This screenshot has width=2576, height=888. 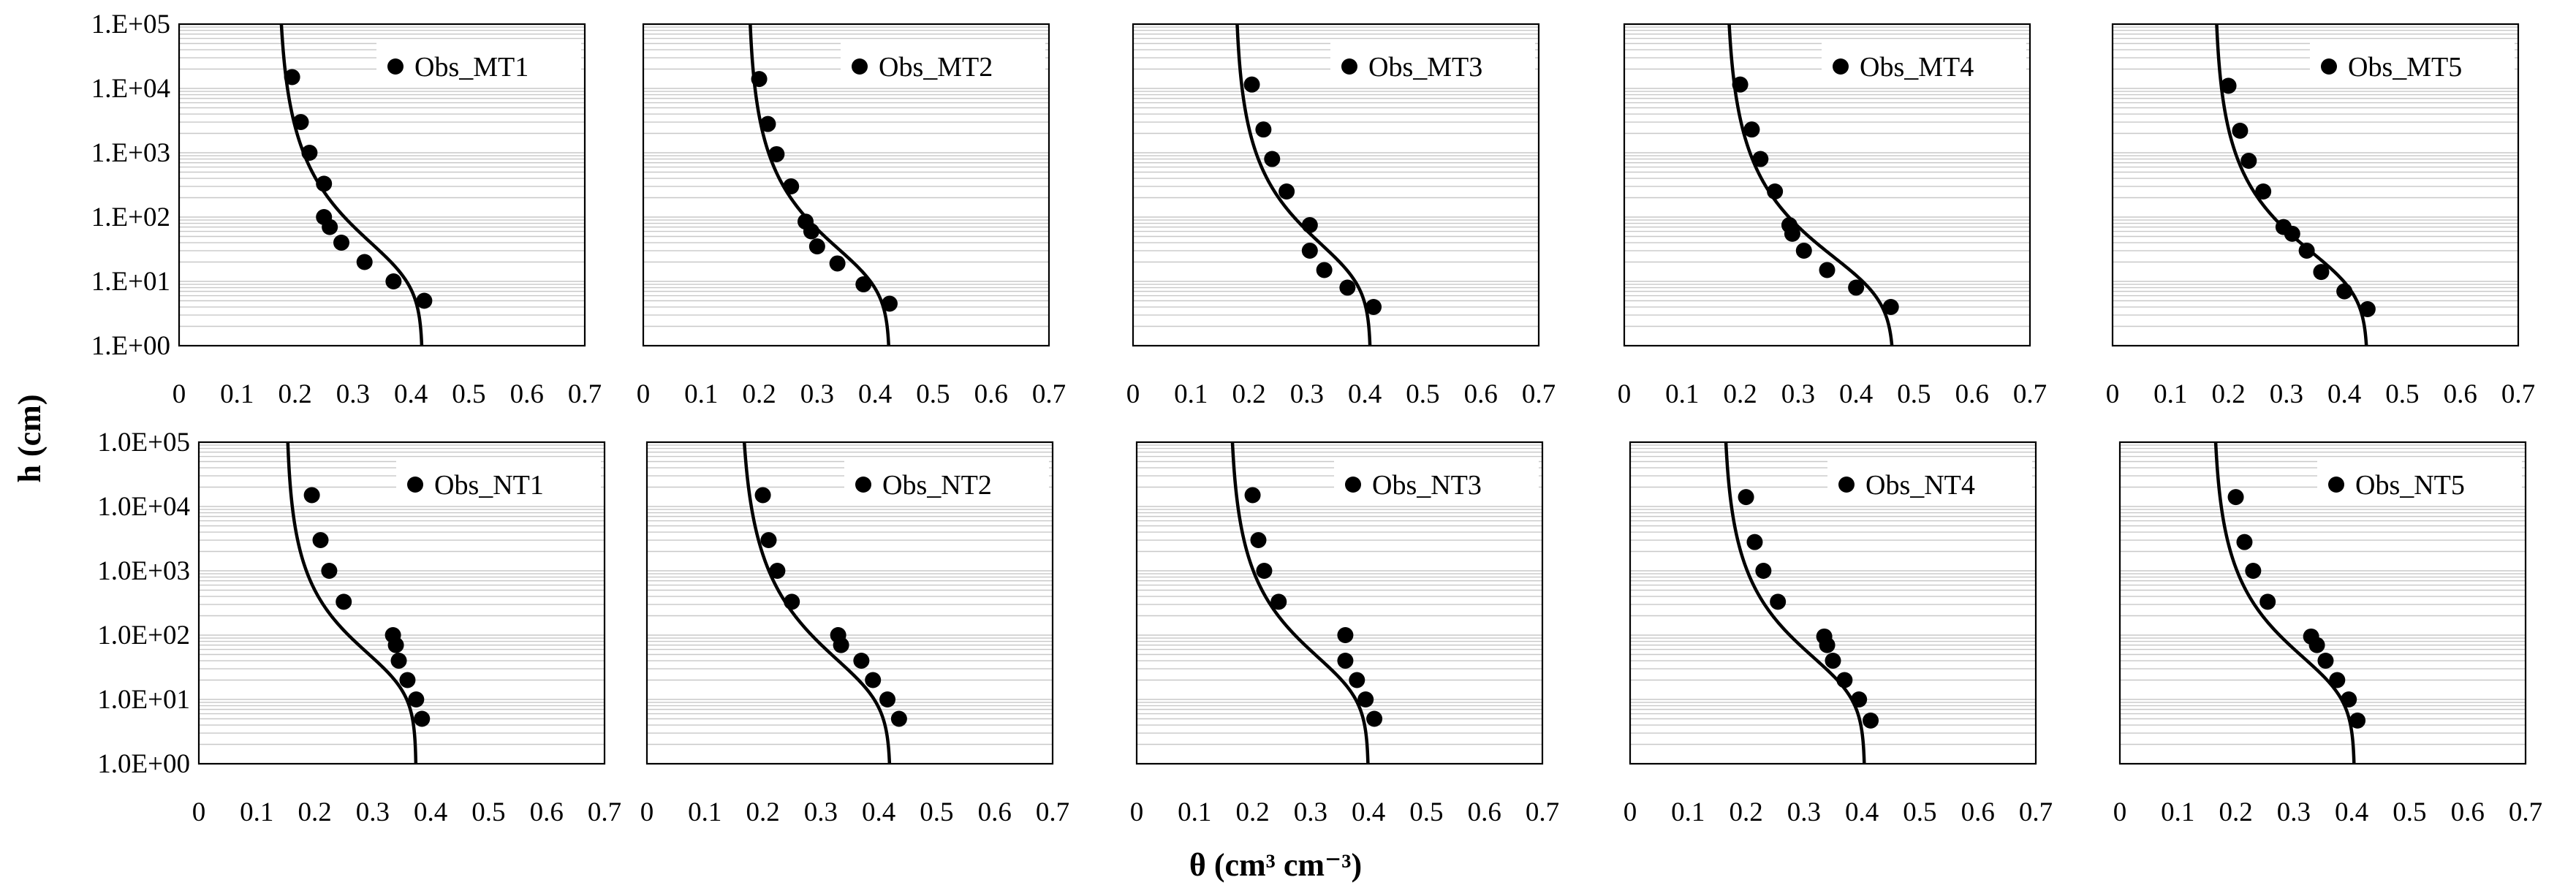 I want to click on panel-obs-nt5: 0 0.1 0.2 0.3 0.4 0.5 0.6 0.7 Obs_NT5, so click(x=2327, y=634).